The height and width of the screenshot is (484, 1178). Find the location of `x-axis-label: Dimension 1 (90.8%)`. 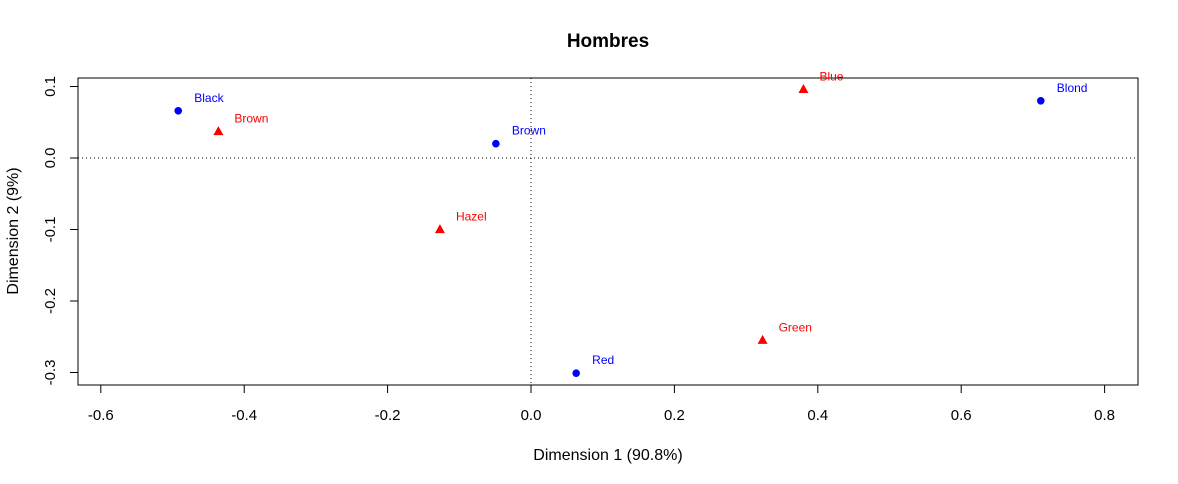

x-axis-label: Dimension 1 (90.8%) is located at coordinates (607, 455).